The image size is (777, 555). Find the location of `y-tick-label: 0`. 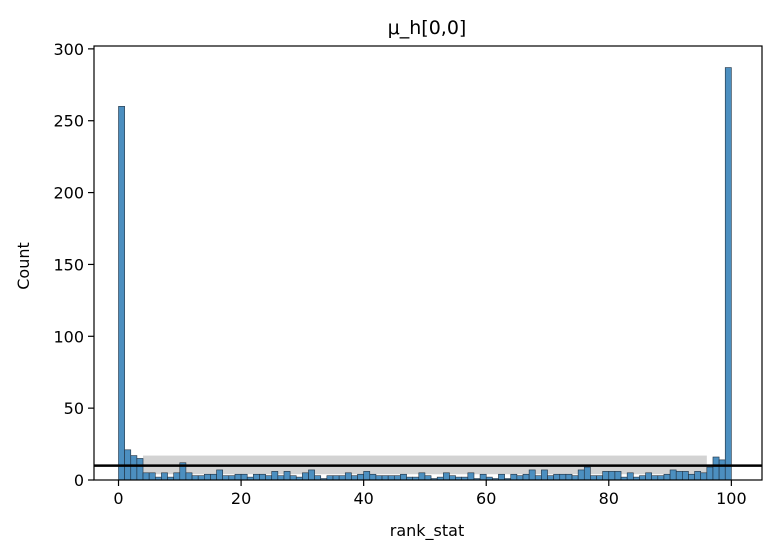

y-tick-label: 0 is located at coordinates (79, 480).